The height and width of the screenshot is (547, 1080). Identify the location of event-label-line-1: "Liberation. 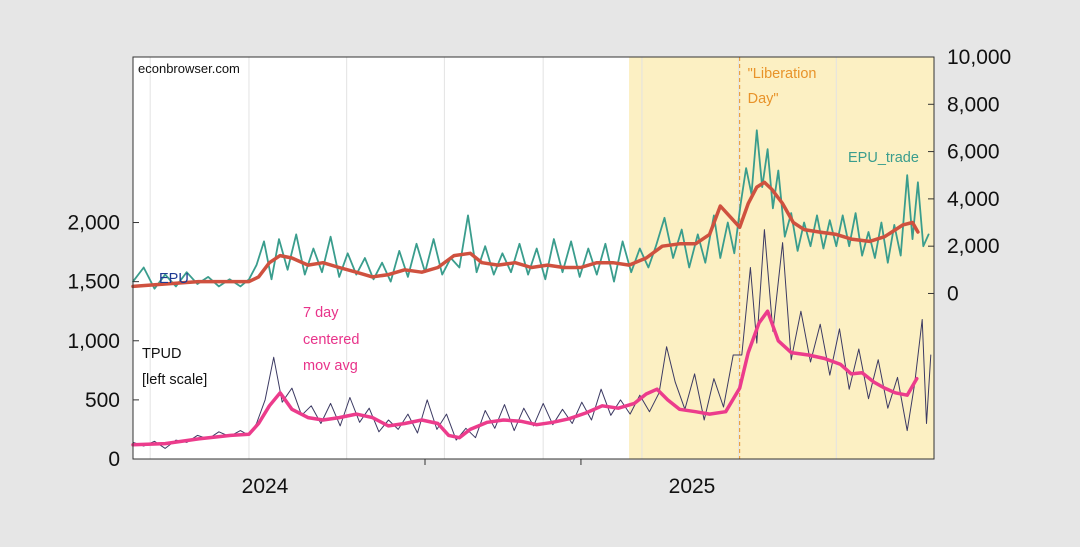
(782, 74).